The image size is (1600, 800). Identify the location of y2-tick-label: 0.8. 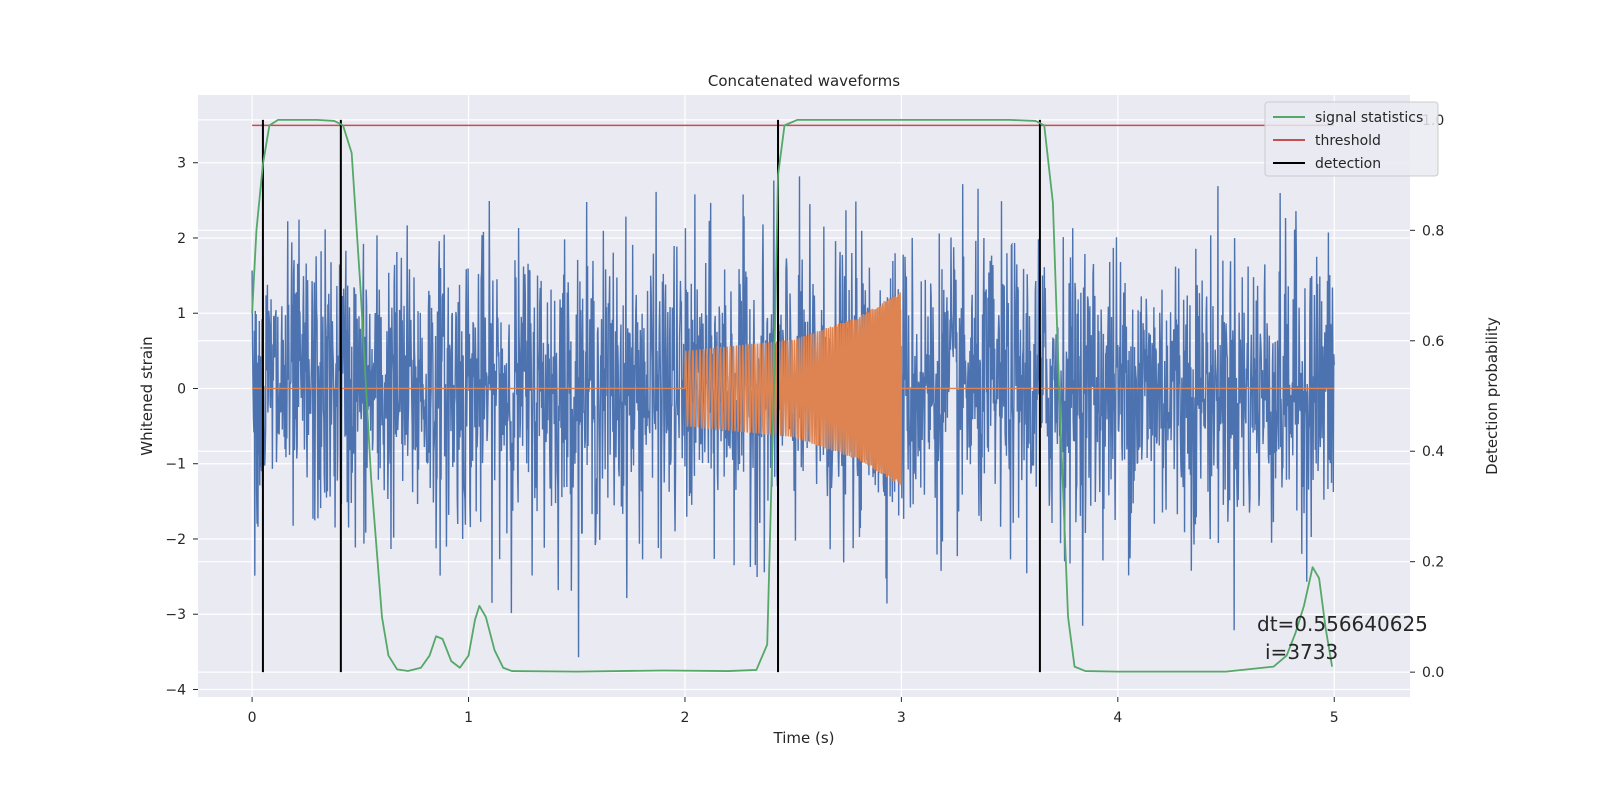
(1433, 231).